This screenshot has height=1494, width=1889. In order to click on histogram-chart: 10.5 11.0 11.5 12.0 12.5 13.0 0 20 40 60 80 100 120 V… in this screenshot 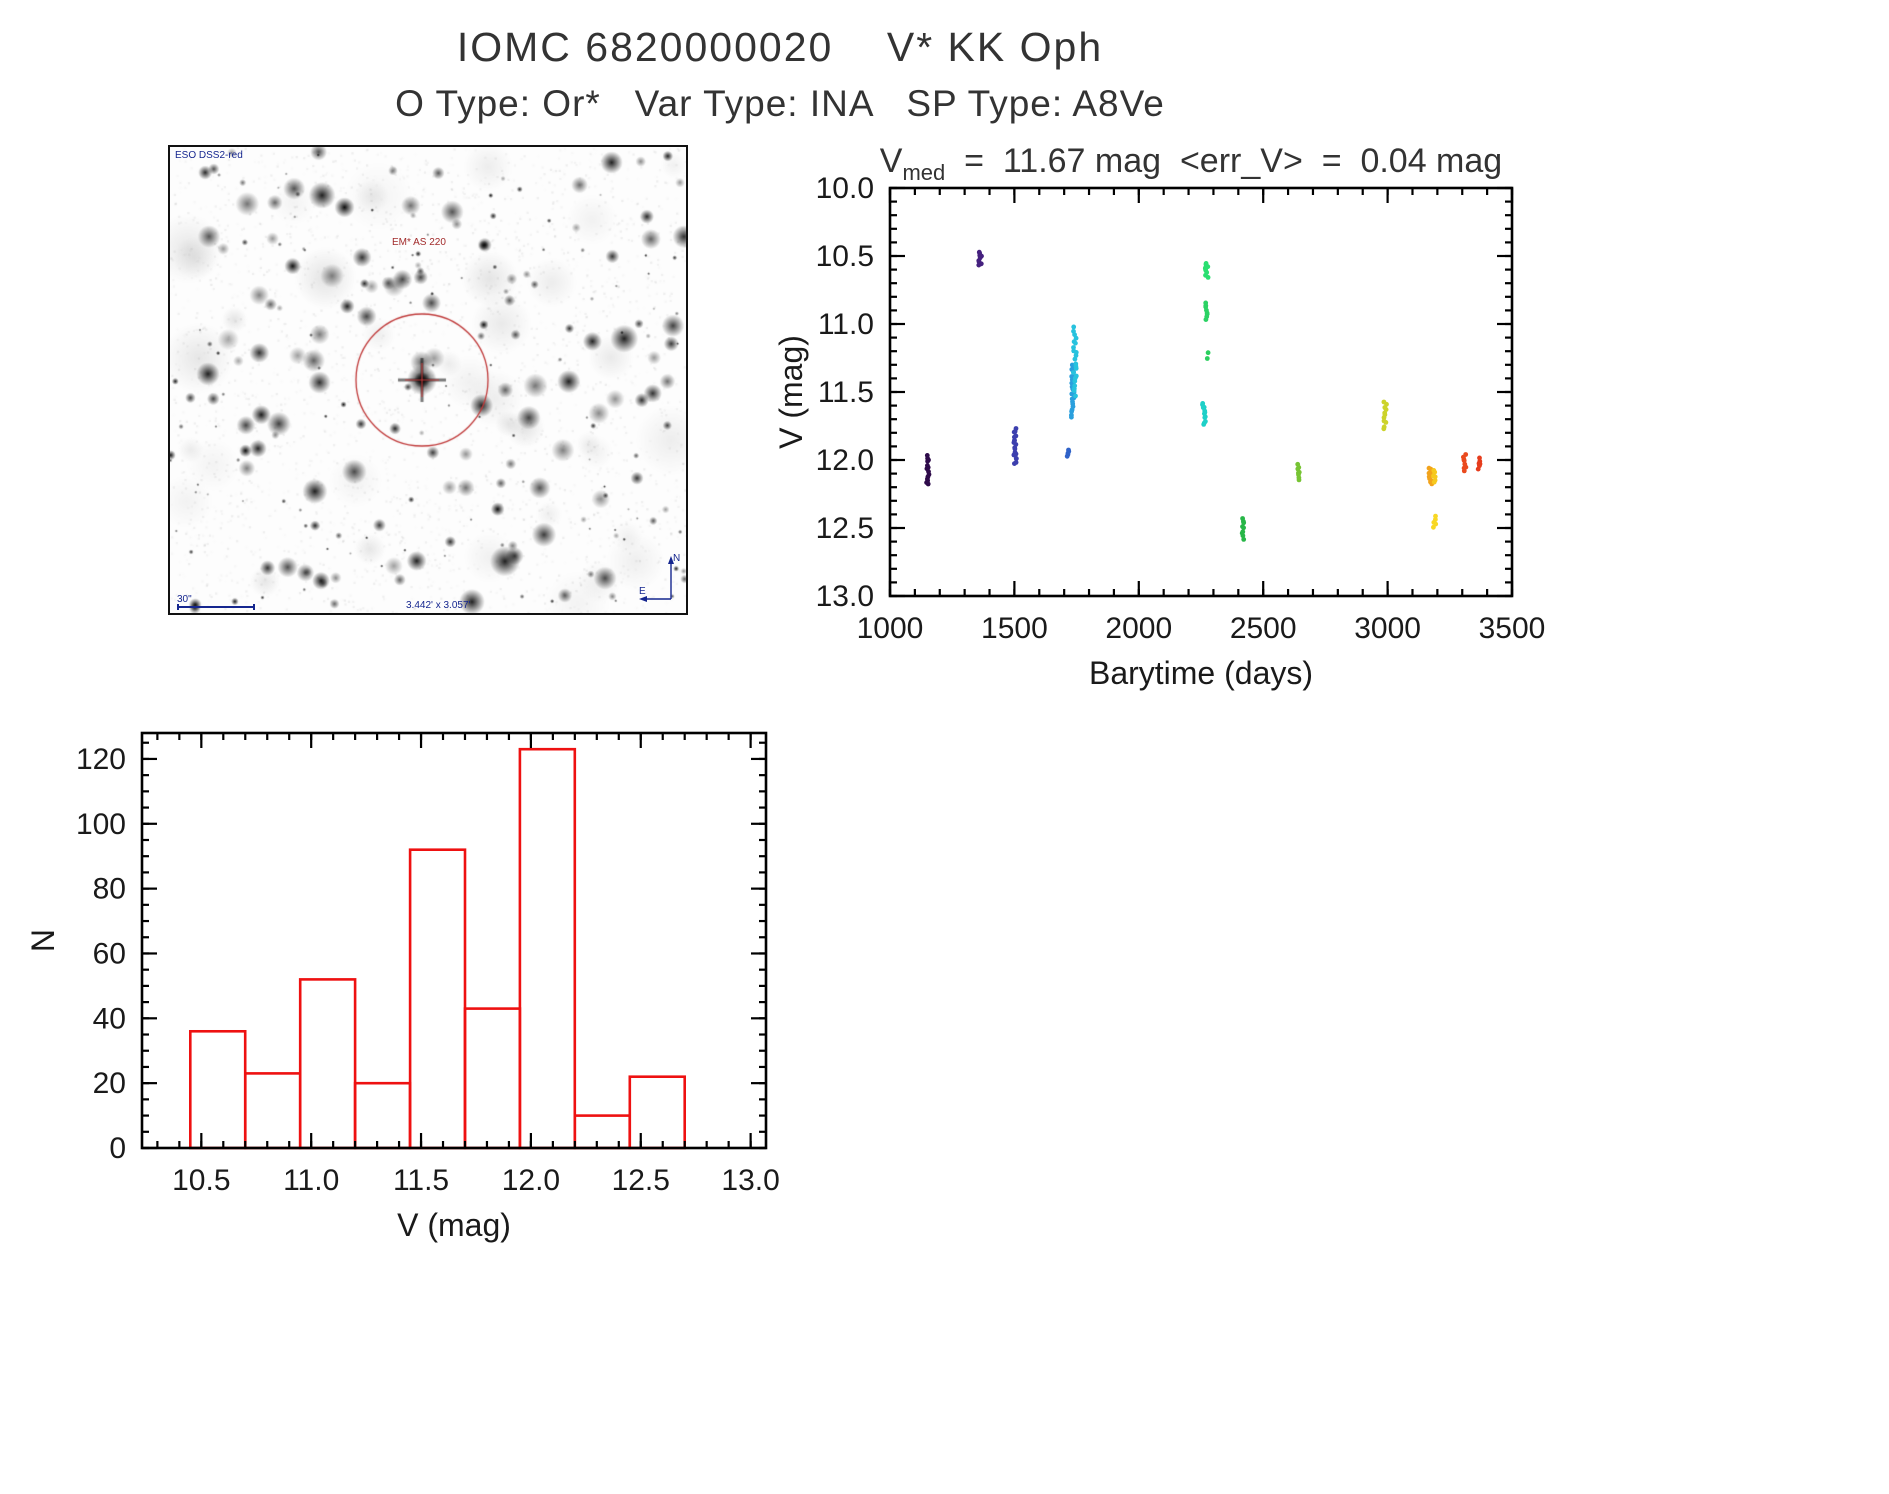, I will do `click(402, 987)`.